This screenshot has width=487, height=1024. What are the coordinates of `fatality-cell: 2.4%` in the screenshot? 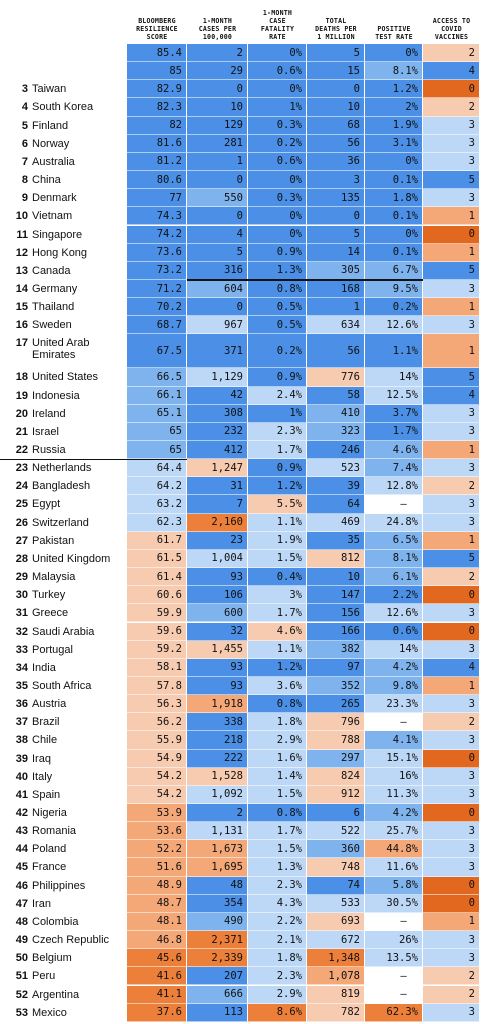 It's located at (277, 395).